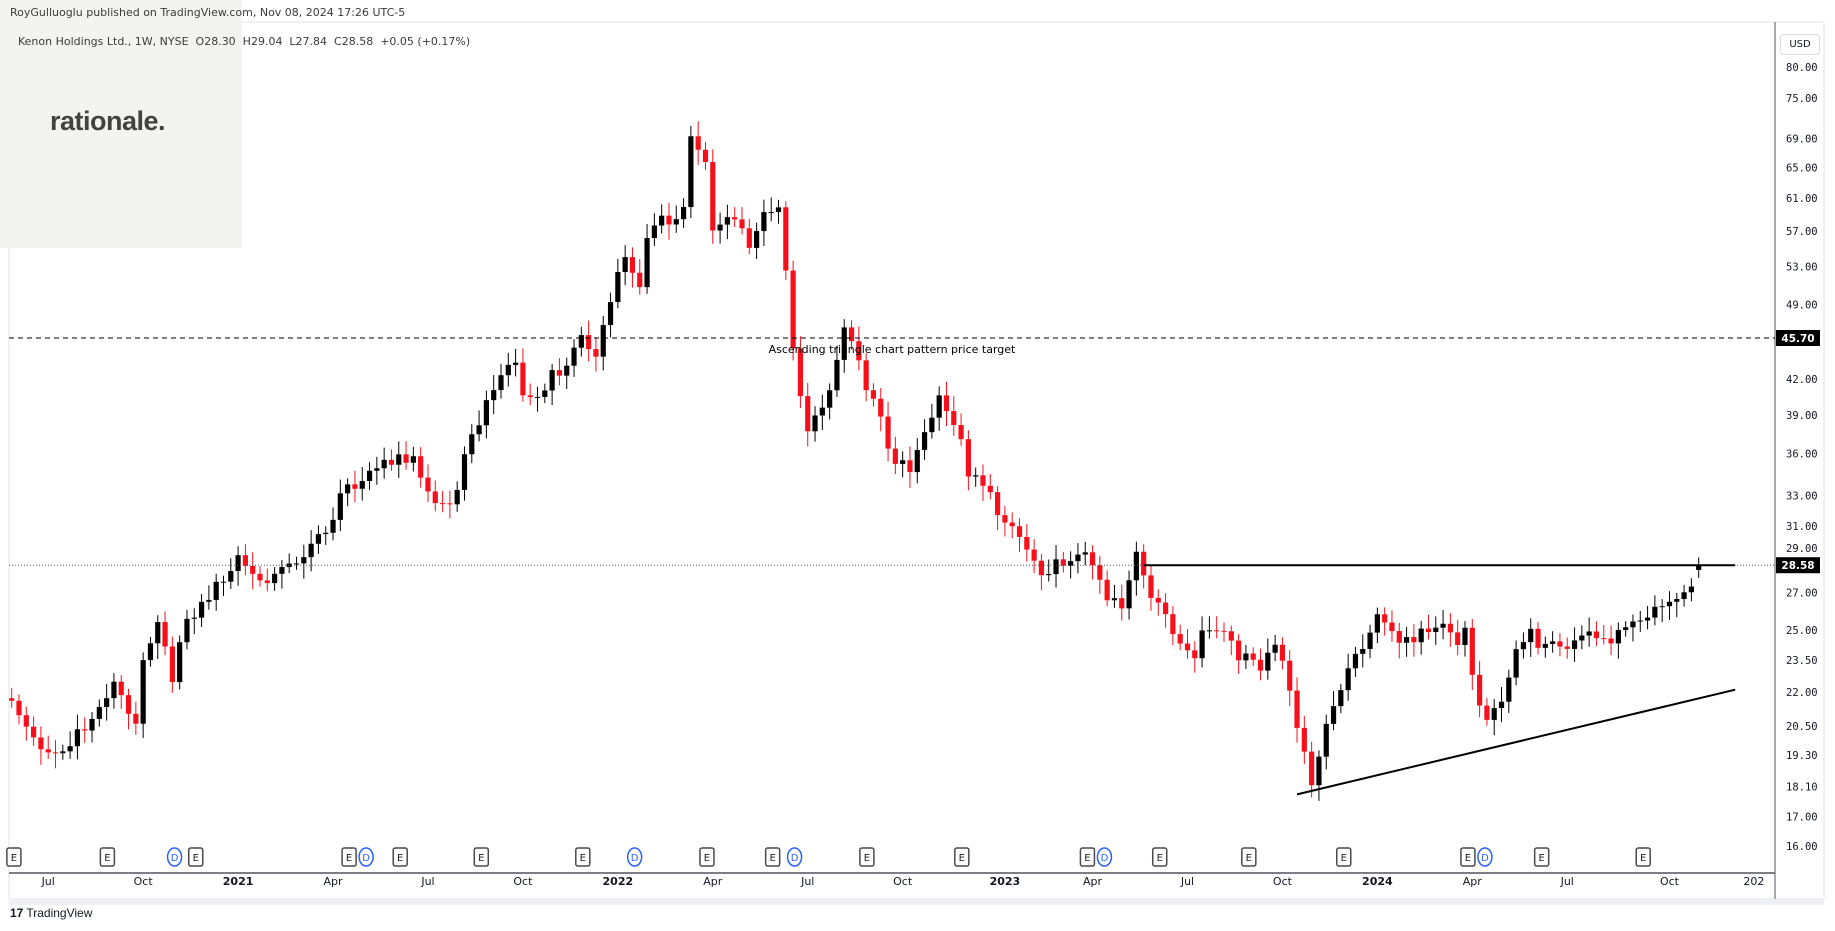  What do you see at coordinates (1473, 881) in the screenshot?
I see `time-tick-label: Apr` at bounding box center [1473, 881].